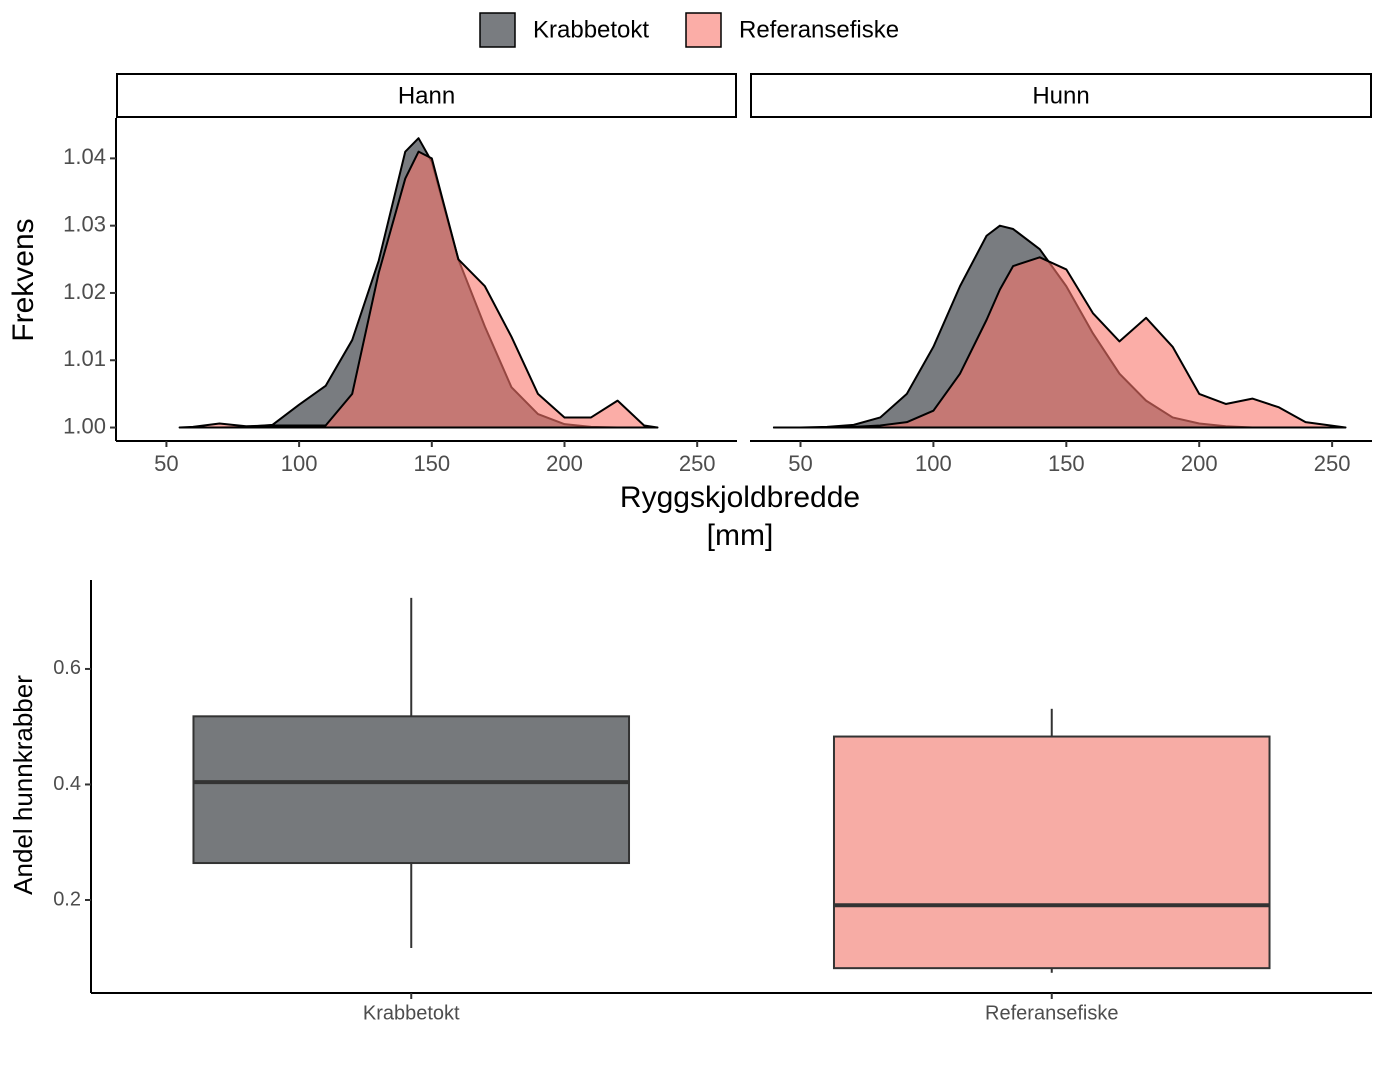 The height and width of the screenshot is (1073, 1385). What do you see at coordinates (740, 497) in the screenshot?
I see `x-axis-title: Ryggskjoldbredde` at bounding box center [740, 497].